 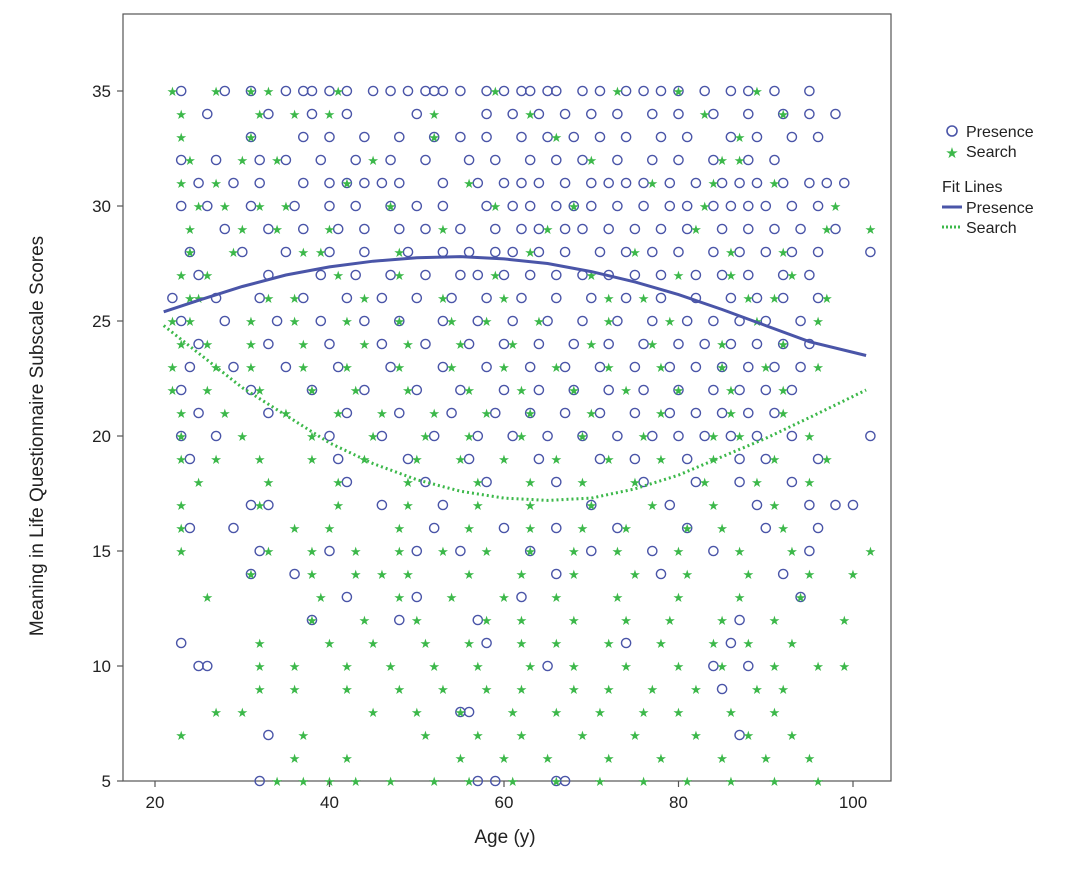 I want to click on x-tick-label: 60, so click(x=504, y=802).